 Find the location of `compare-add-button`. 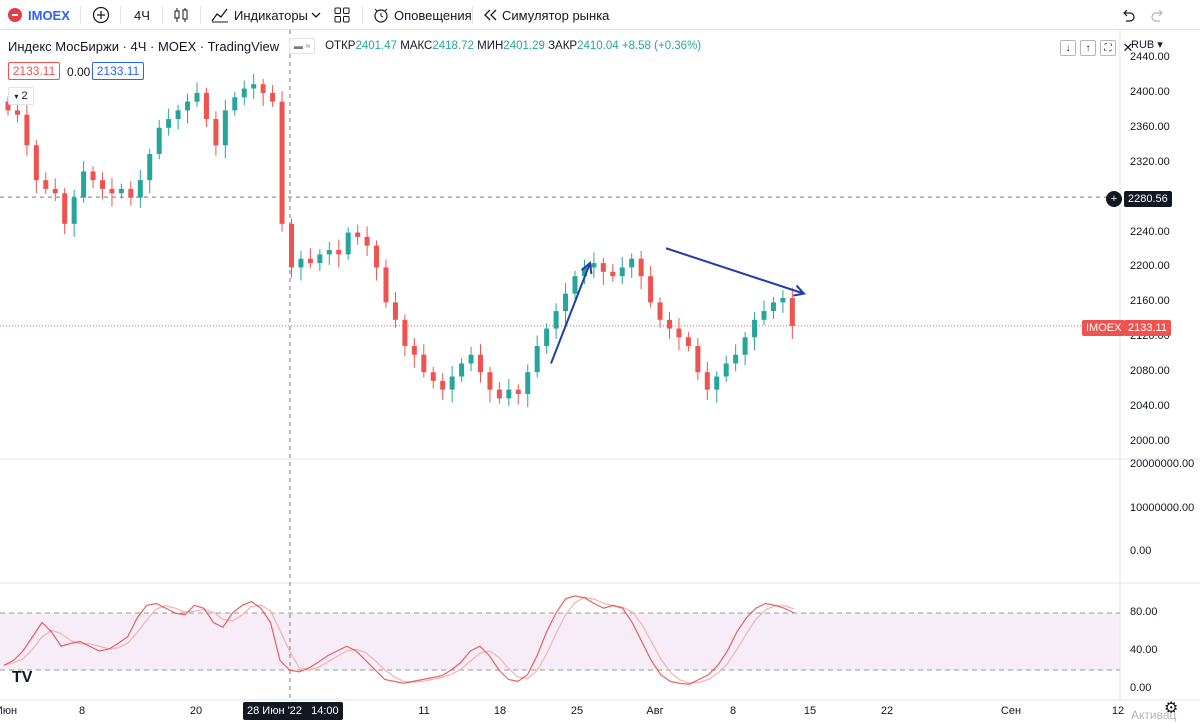

compare-add-button is located at coordinates (101, 15).